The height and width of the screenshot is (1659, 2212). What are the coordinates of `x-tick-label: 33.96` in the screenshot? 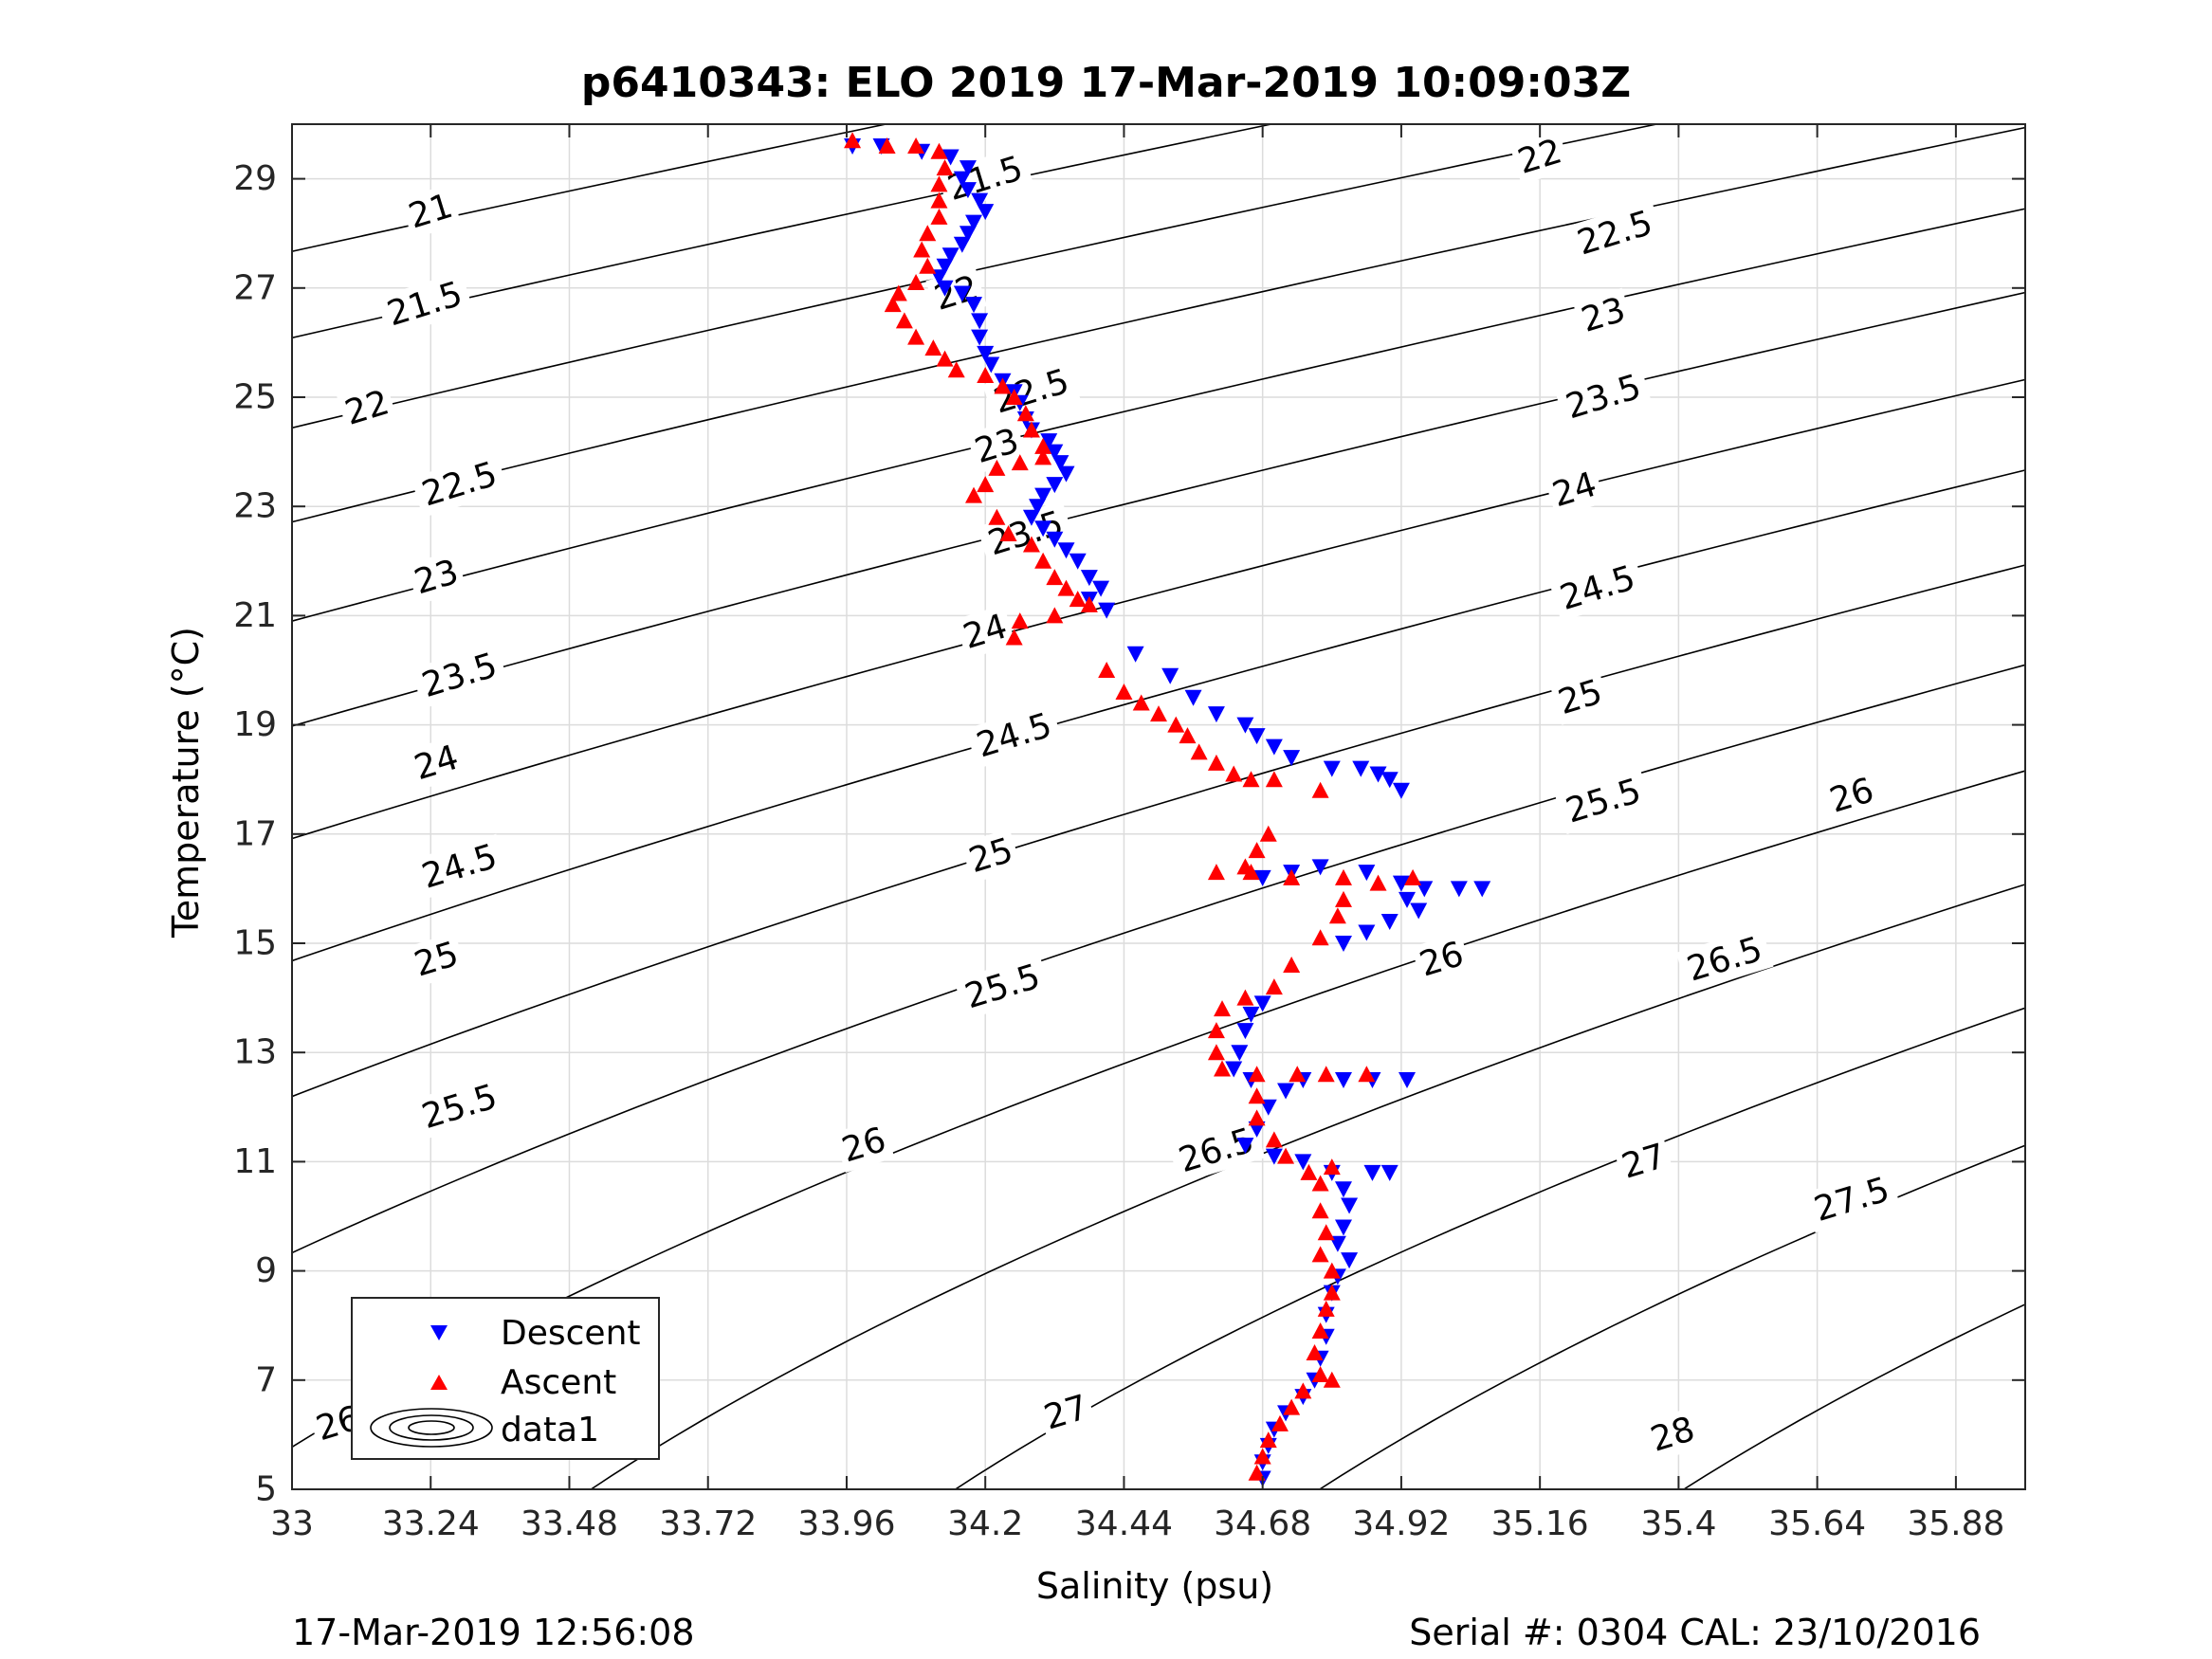 It's located at (846, 1523).